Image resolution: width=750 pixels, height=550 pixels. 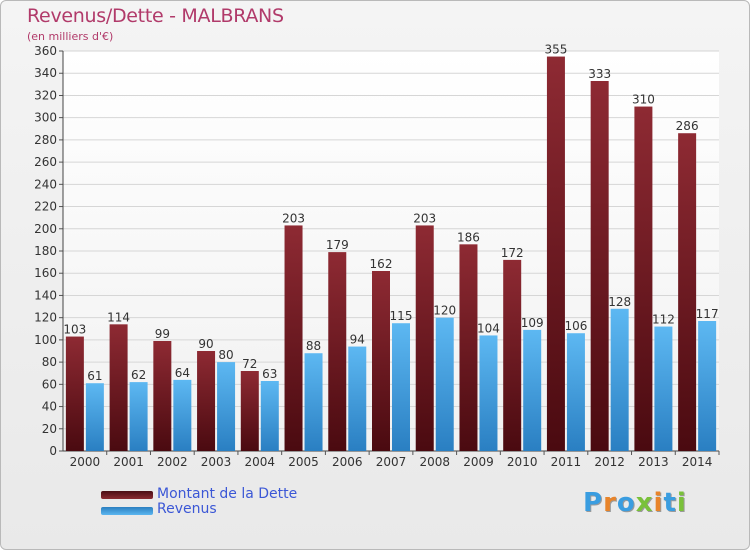 What do you see at coordinates (468, 237) in the screenshot?
I see `data-label-dette: 186` at bounding box center [468, 237].